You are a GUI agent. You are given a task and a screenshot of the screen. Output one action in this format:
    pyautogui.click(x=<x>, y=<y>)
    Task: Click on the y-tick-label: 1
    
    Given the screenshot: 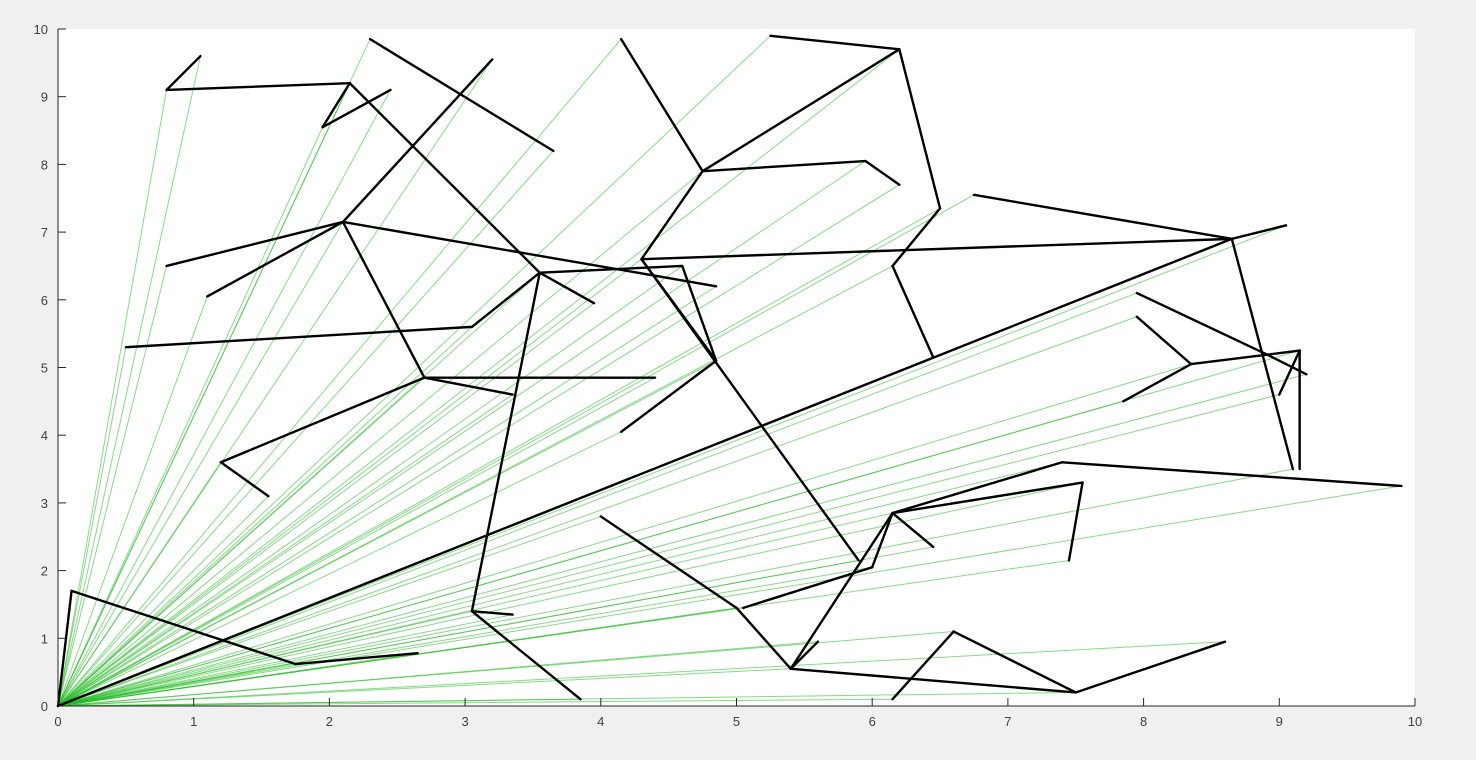 What is the action you would take?
    pyautogui.click(x=44, y=638)
    